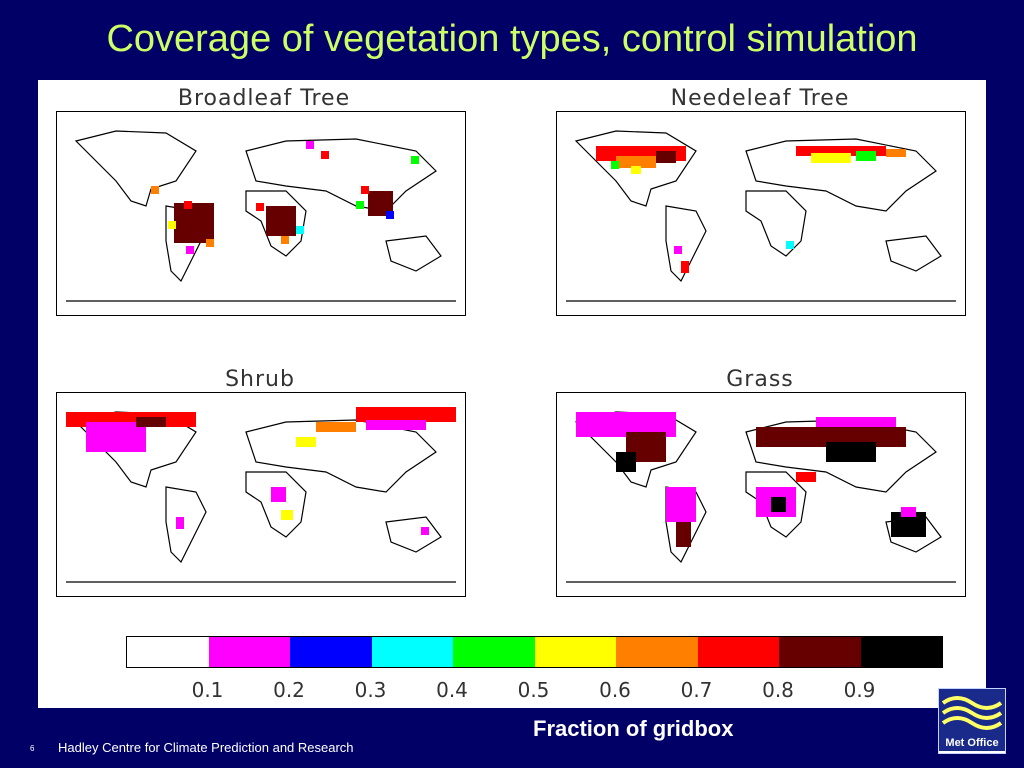 The height and width of the screenshot is (768, 1024). Describe the element at coordinates (260, 379) in the screenshot. I see `map-title-shrub: Shrub` at that location.